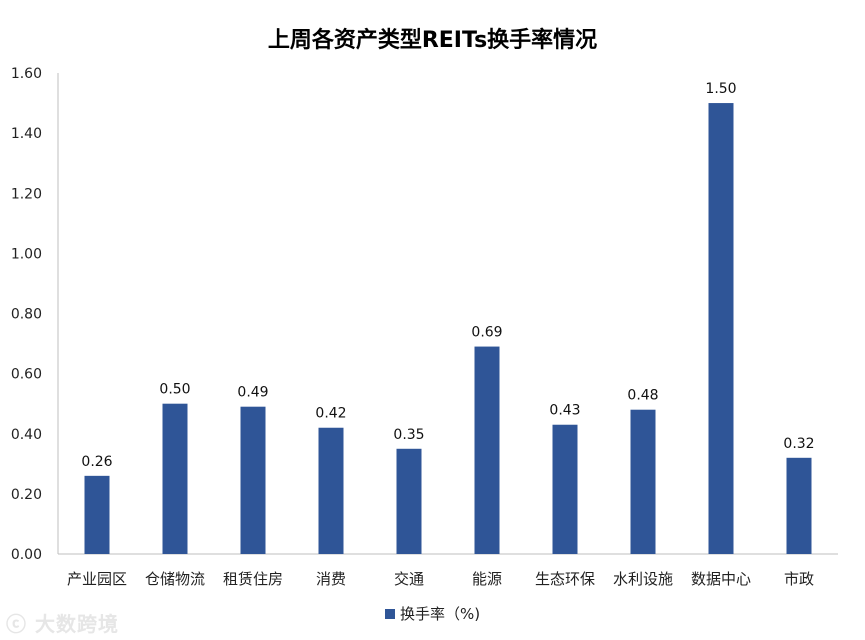  Describe the element at coordinates (798, 444) in the screenshot. I see `data-label: 0.32` at that location.